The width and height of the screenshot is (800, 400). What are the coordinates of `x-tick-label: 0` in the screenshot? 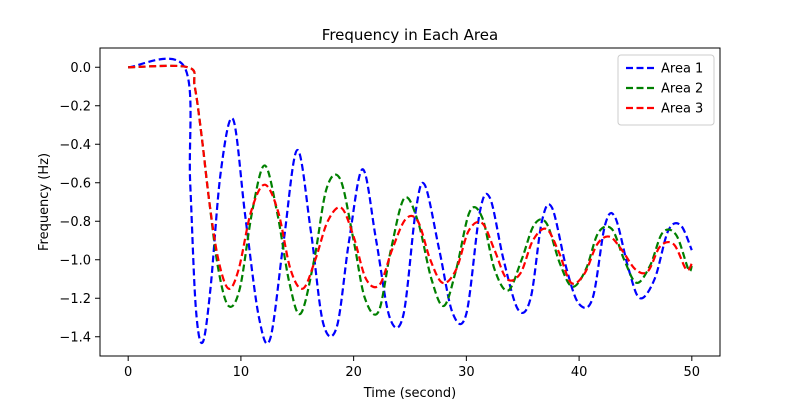 It's located at (128, 372).